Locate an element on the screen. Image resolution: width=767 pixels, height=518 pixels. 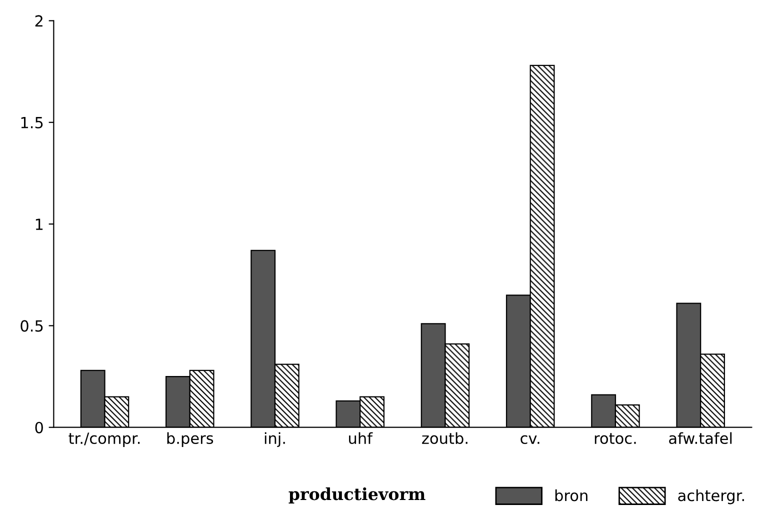
y-tick-label: 0.5 is located at coordinates (31, 326).